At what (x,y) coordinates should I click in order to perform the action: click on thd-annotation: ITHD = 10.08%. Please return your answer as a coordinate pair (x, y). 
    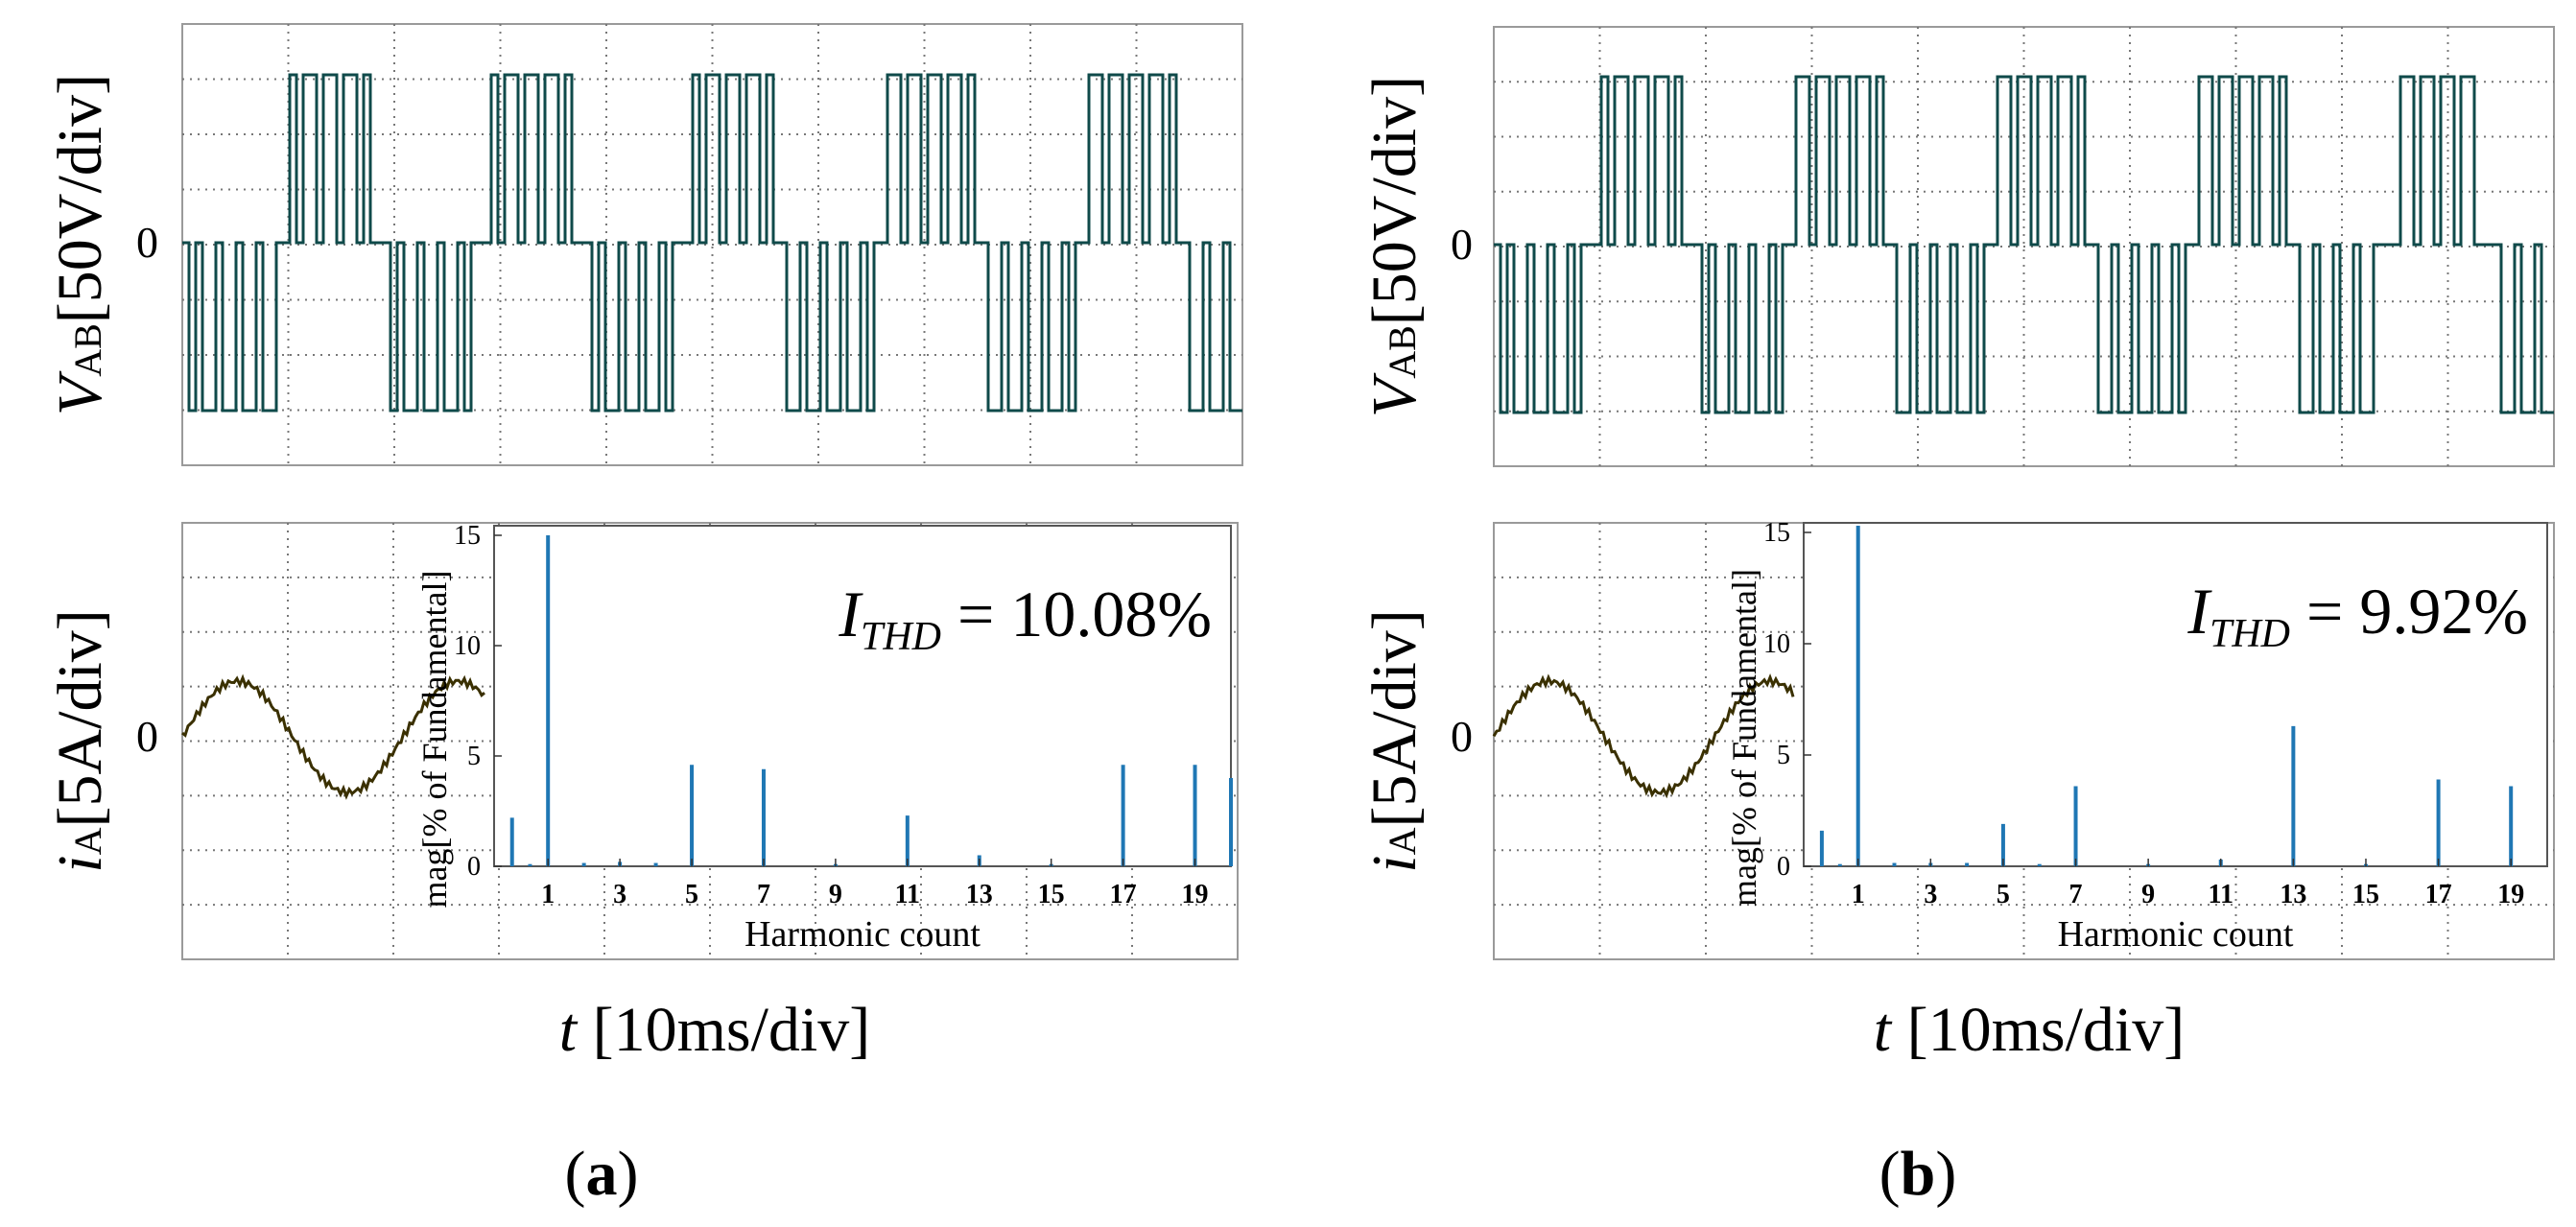
    Looking at the image, I should click on (1025, 618).